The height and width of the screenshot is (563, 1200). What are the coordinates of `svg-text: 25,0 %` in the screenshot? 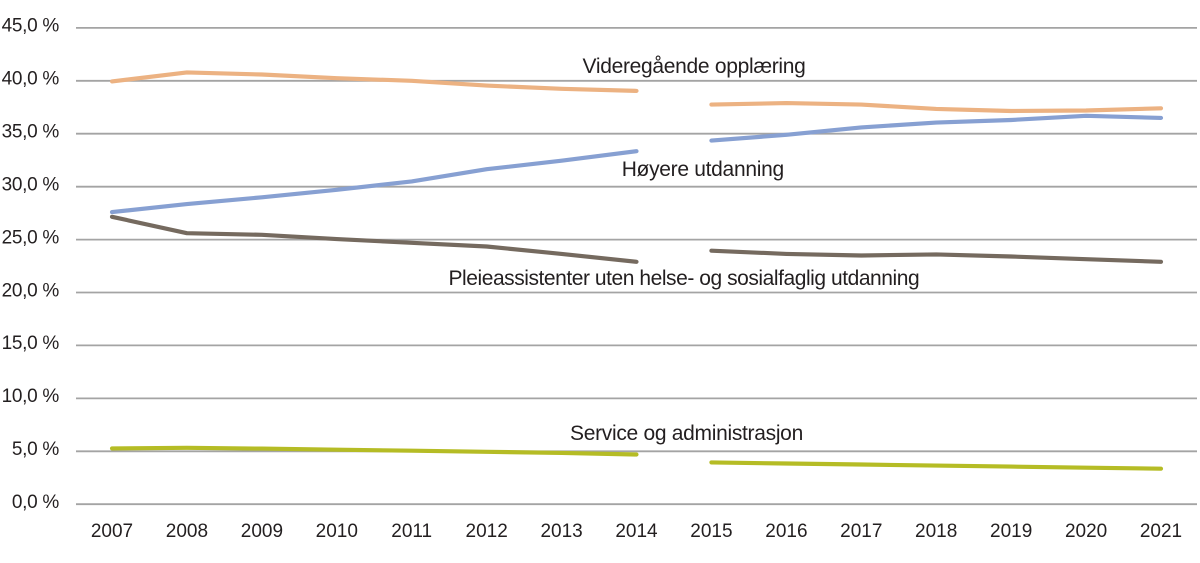 It's located at (31, 237).